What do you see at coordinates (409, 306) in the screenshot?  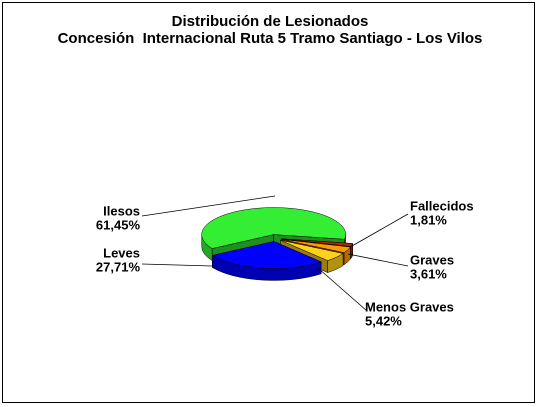 I see `slice-label: Menos Graves` at bounding box center [409, 306].